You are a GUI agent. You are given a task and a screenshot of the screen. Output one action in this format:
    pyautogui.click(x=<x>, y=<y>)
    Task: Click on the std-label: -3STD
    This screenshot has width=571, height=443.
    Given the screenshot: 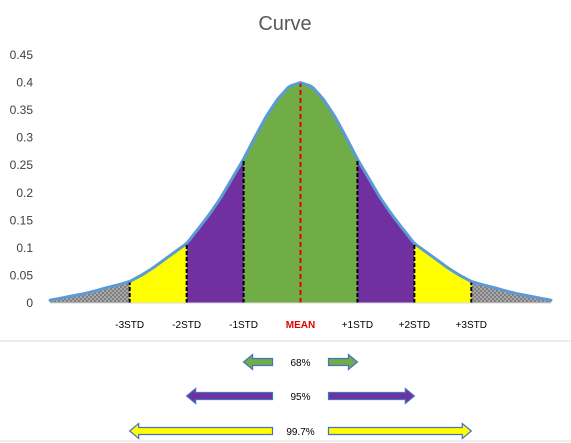 What is the action you would take?
    pyautogui.click(x=129, y=325)
    